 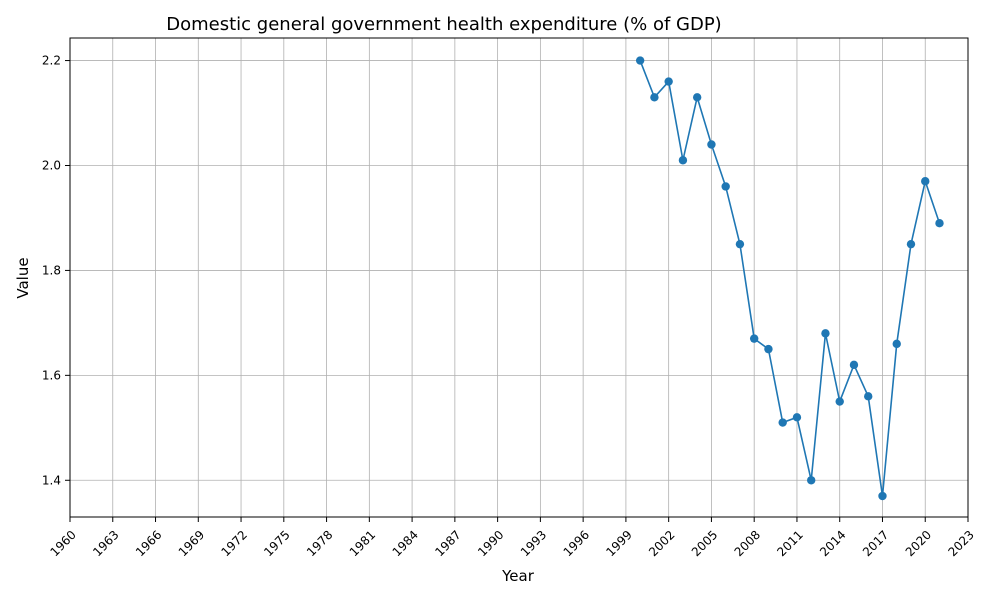 What do you see at coordinates (51, 61) in the screenshot?
I see `y-tick-label: 2.2` at bounding box center [51, 61].